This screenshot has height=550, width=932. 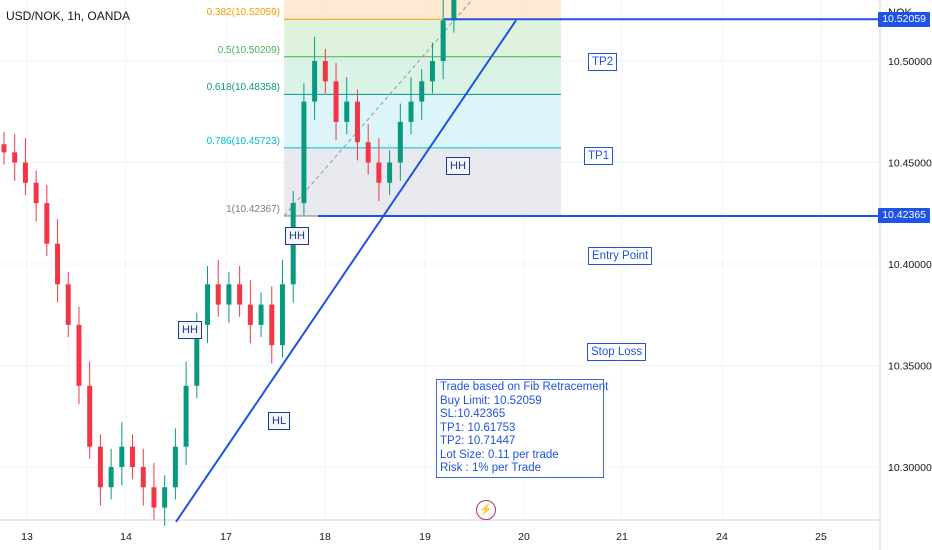 I want to click on x-tick-label: 25, so click(x=821, y=537).